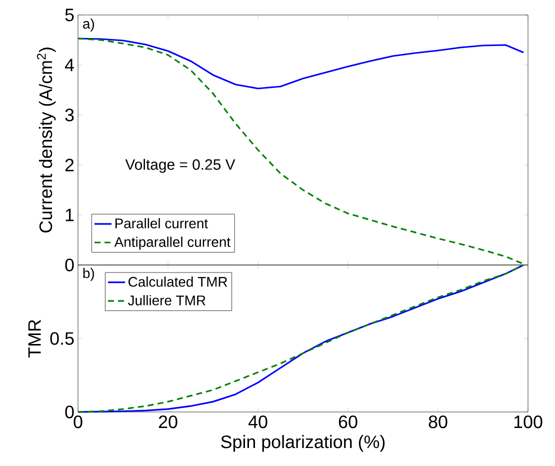  Describe the element at coordinates (172, 243) in the screenshot. I see `legend-label: Antiparallel current` at that location.